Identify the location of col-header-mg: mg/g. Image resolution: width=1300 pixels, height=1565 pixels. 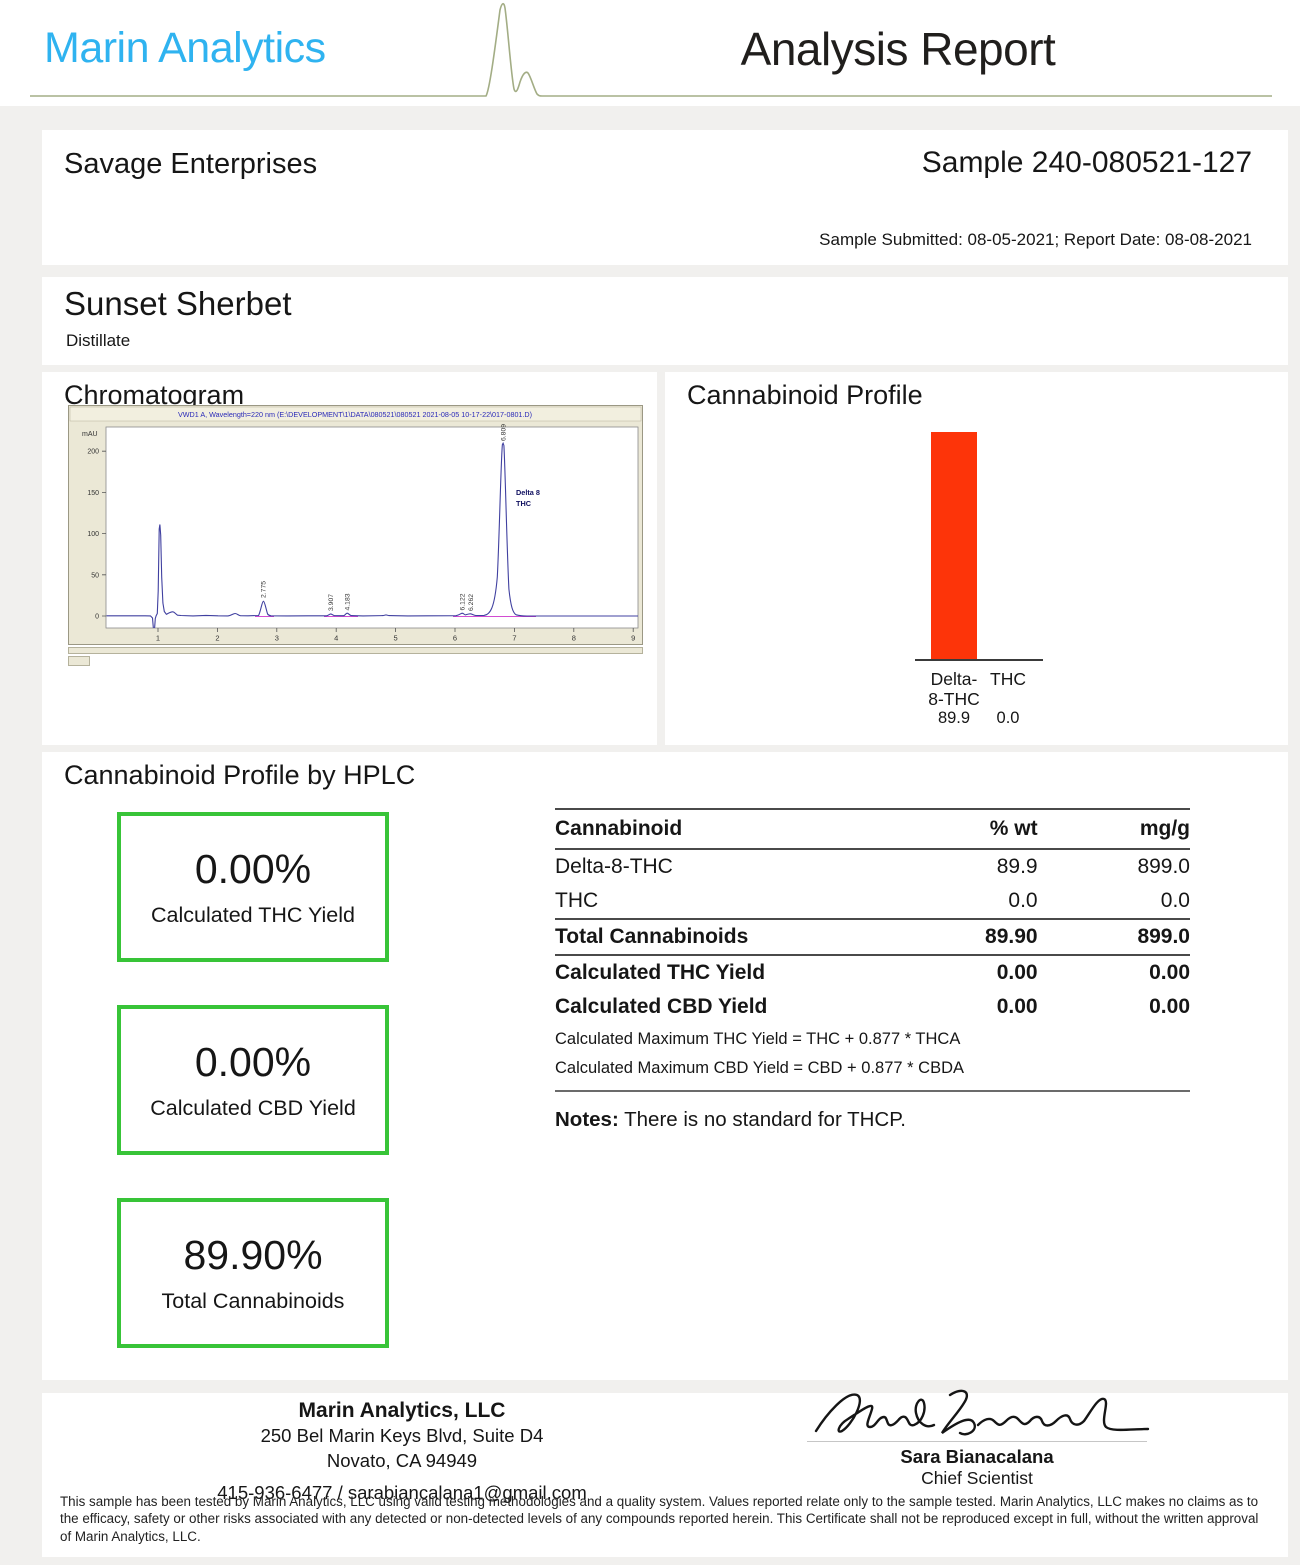
(1113, 829).